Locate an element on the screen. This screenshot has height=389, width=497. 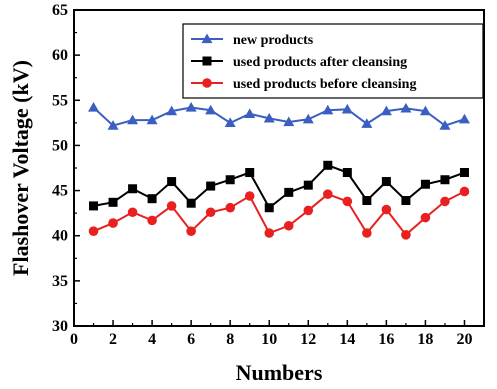
legend-box is located at coordinates (333, 61).